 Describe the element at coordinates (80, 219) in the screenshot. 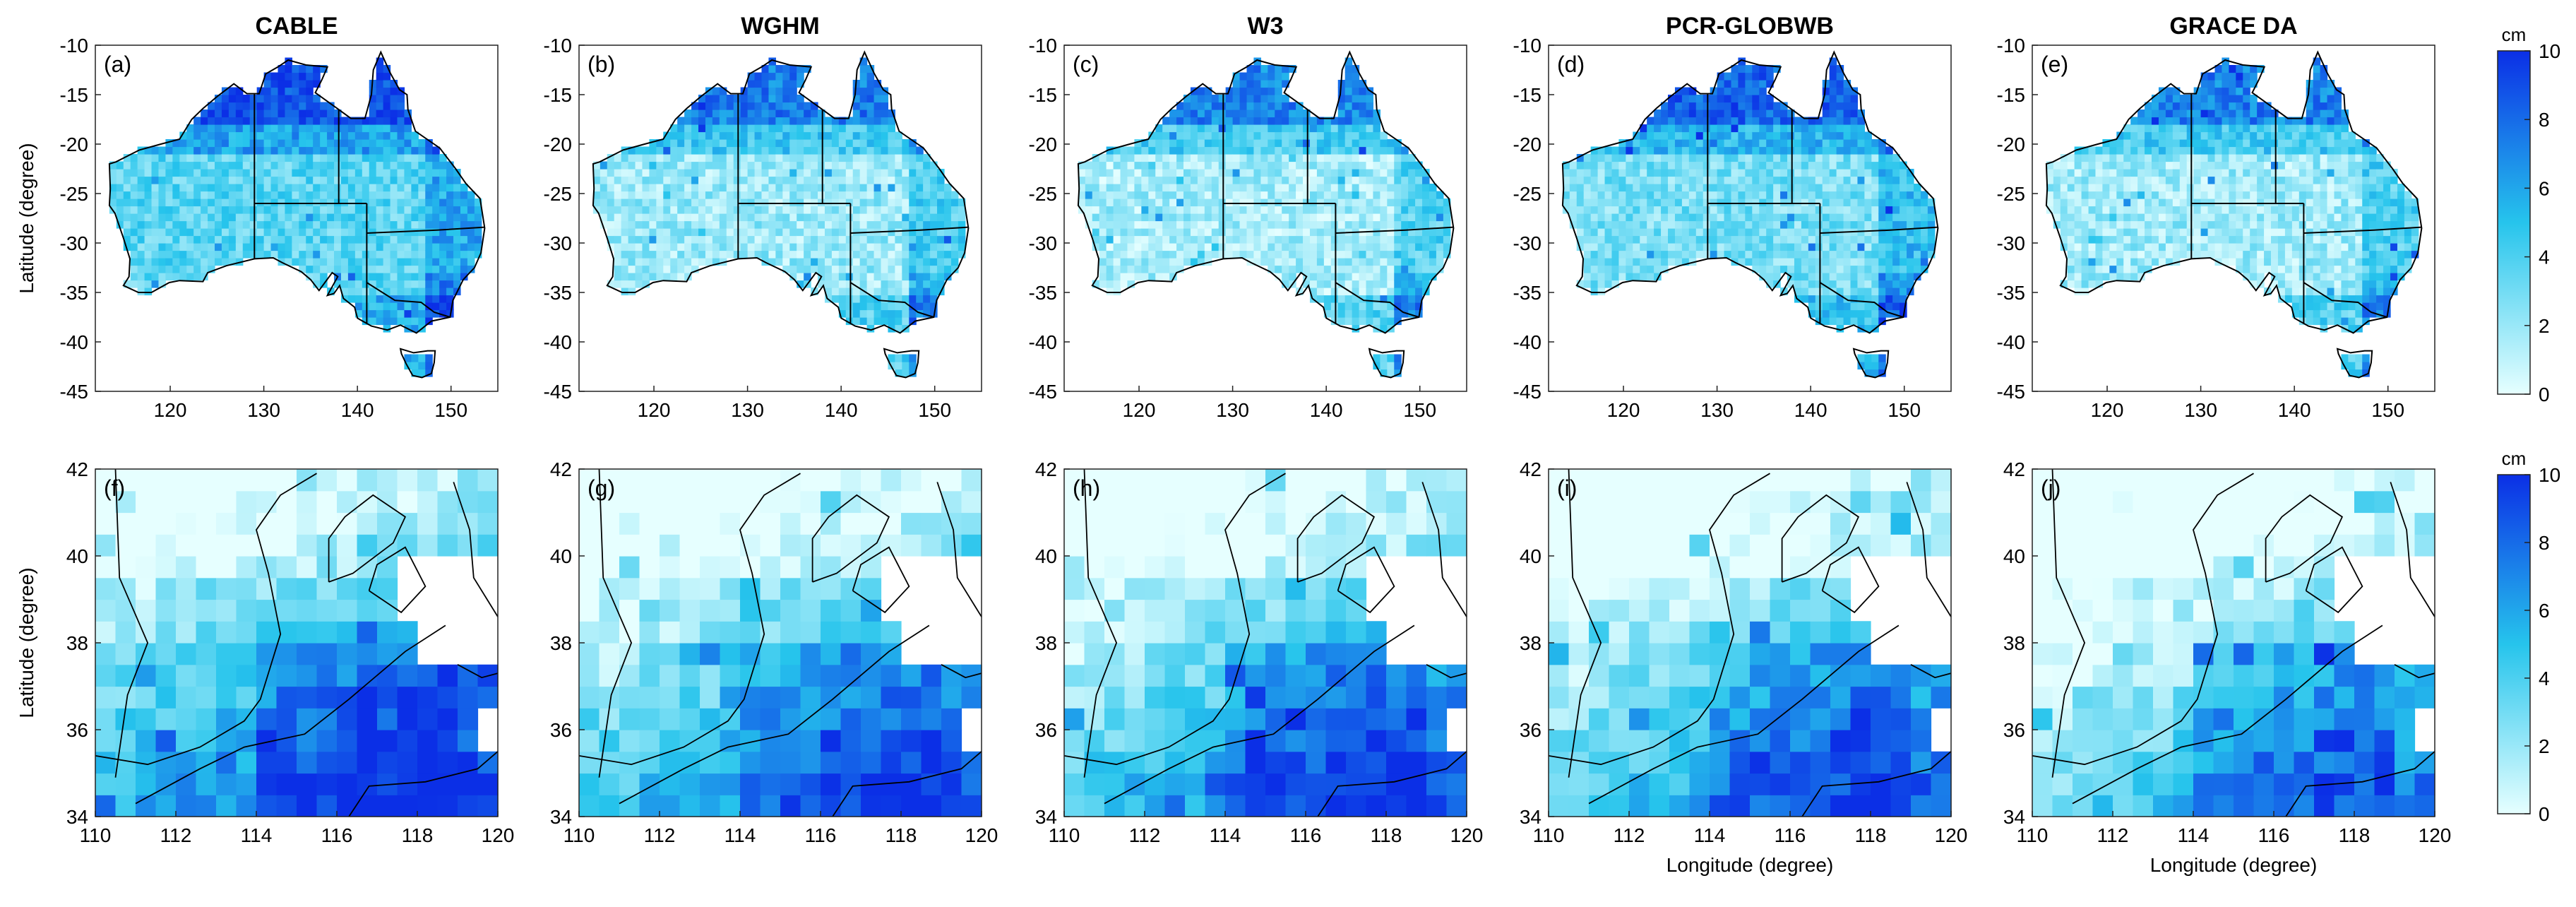

I see `y-axis-ticks: -10-15-20-25-30-35-40-45` at that location.